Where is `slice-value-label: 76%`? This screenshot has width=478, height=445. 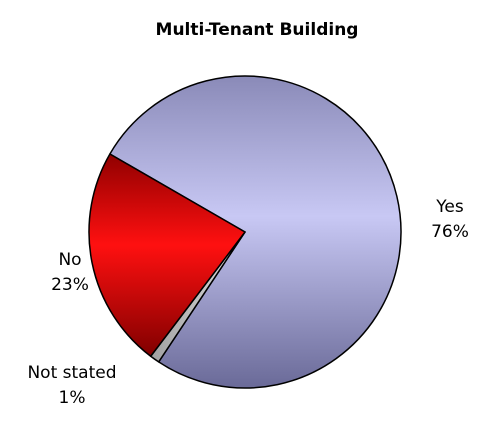
slice-value-label: 76% is located at coordinates (450, 232).